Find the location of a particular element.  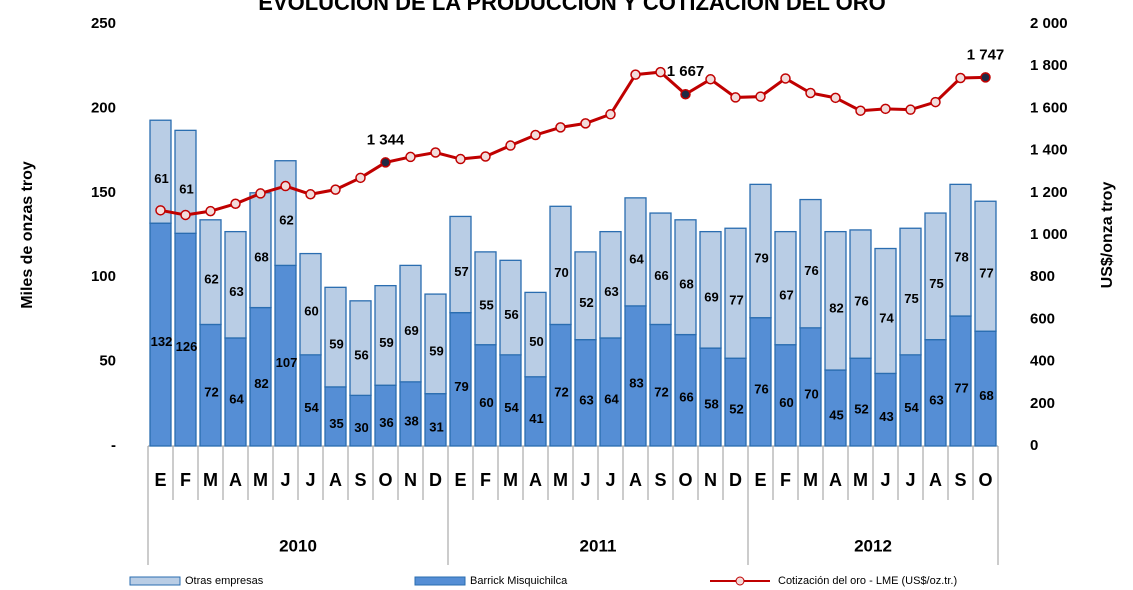

bar-value-label: 36 is located at coordinates (386, 422).